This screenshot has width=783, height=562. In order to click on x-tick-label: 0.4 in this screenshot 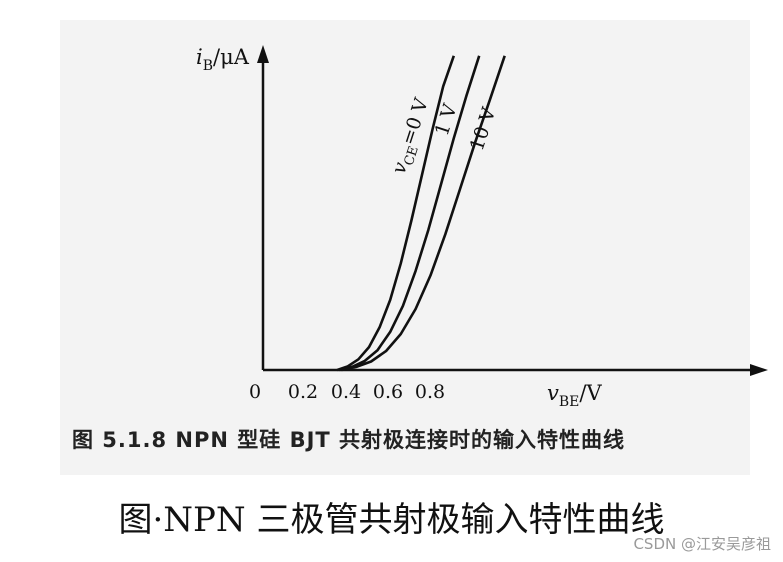, I will do `click(346, 392)`.